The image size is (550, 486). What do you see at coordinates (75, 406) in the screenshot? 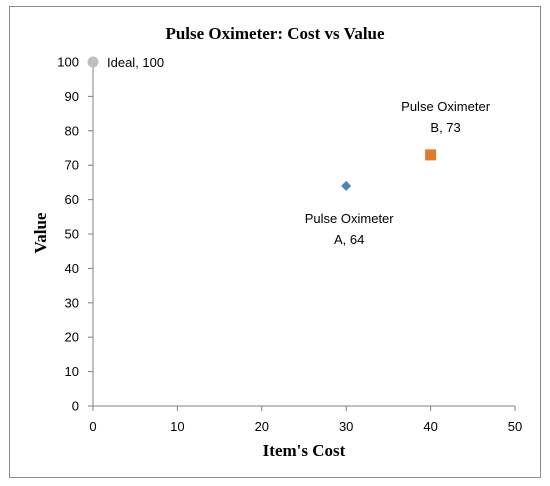
I see `y-tick-label: 0` at bounding box center [75, 406].